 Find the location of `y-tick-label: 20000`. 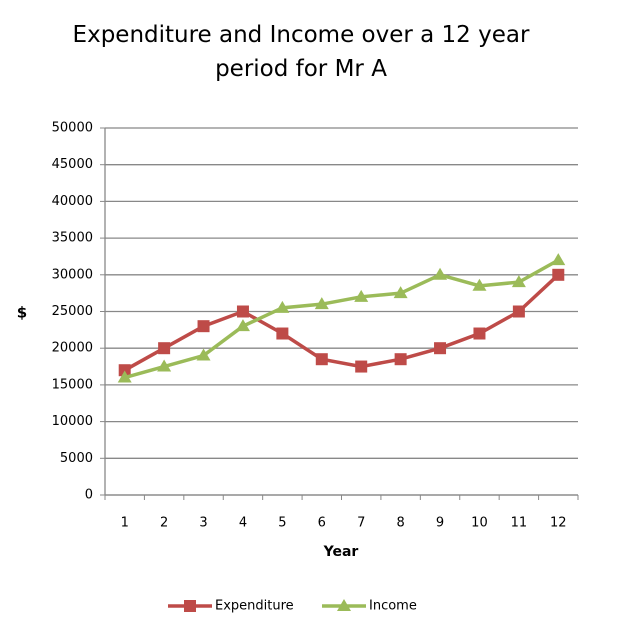

y-tick-label: 20000 is located at coordinates (72, 348).